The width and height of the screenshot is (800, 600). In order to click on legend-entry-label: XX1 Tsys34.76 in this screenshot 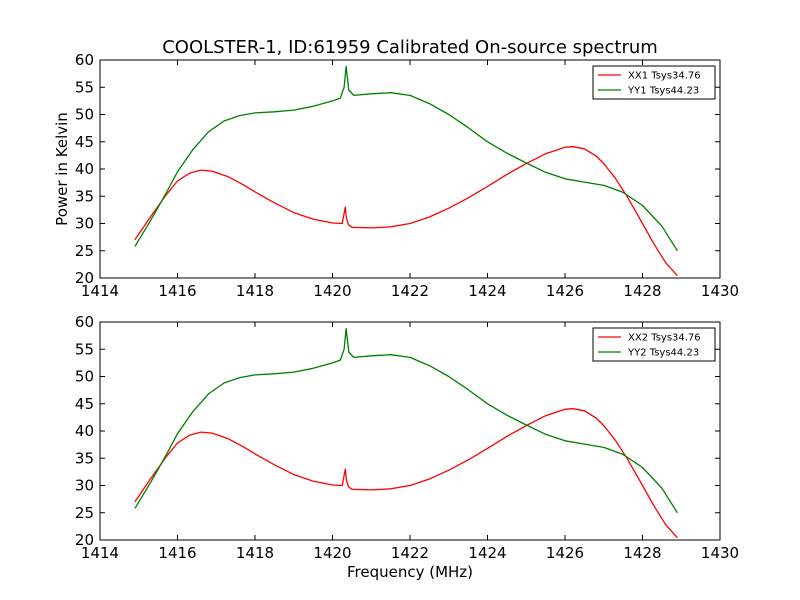, I will do `click(664, 76)`.